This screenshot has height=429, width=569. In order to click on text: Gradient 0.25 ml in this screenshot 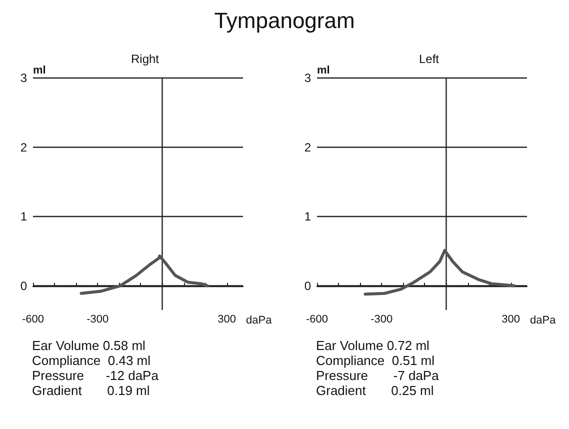, I will do `click(375, 390)`.